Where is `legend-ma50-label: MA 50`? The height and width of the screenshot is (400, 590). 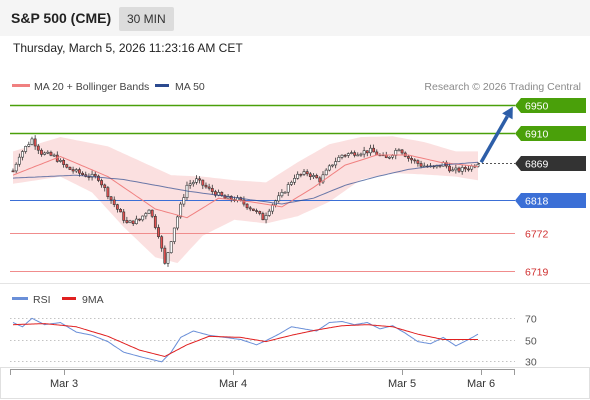
legend-ma50-label: MA 50 is located at coordinates (190, 87).